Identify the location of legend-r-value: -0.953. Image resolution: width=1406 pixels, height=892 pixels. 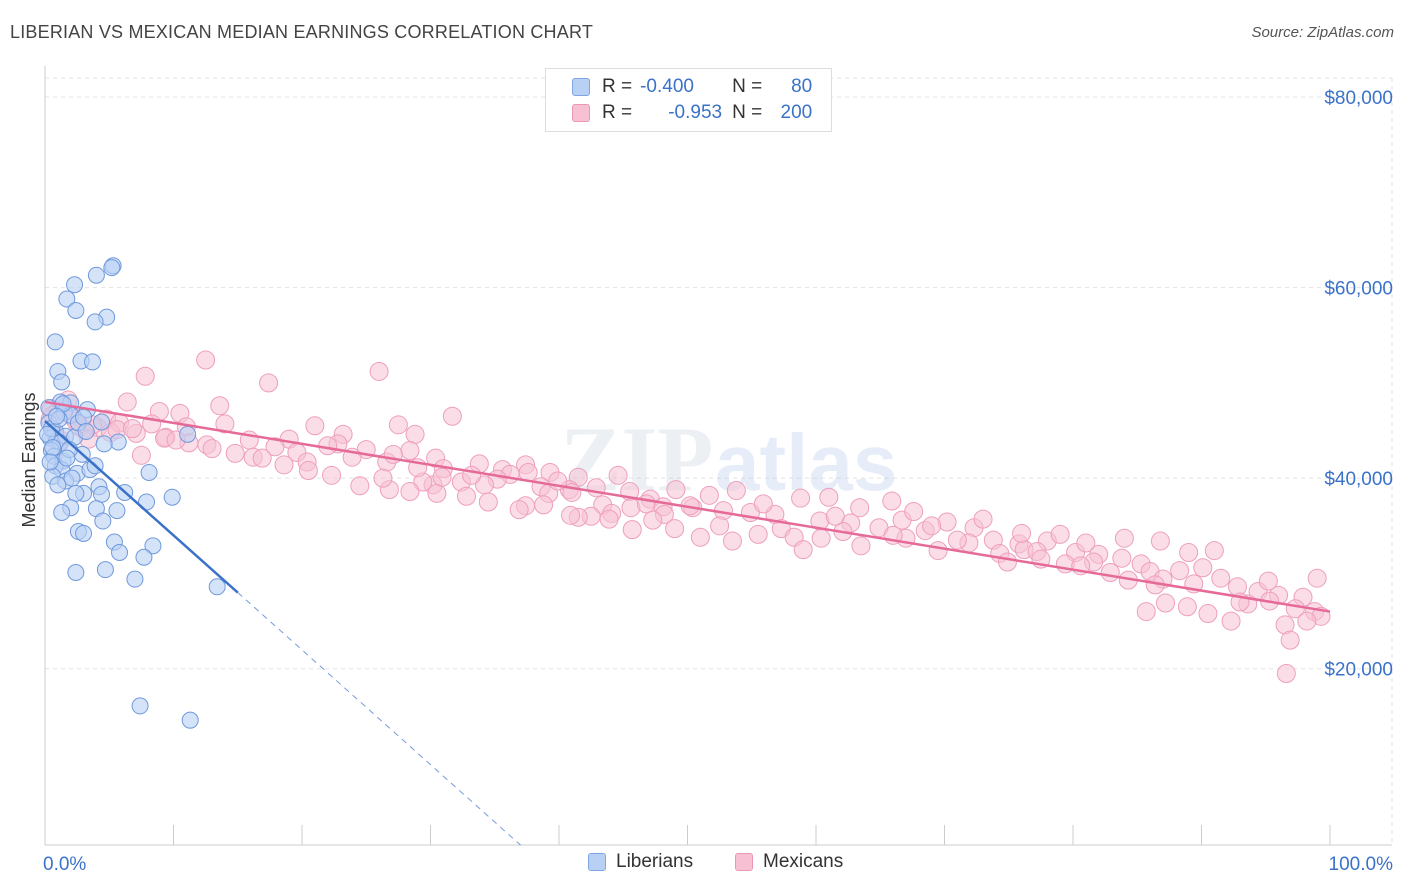
(695, 112).